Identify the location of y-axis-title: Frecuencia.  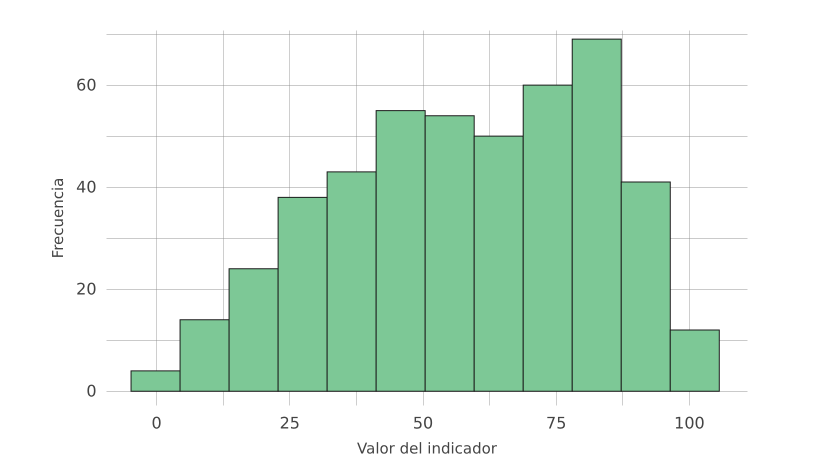
(58, 218).